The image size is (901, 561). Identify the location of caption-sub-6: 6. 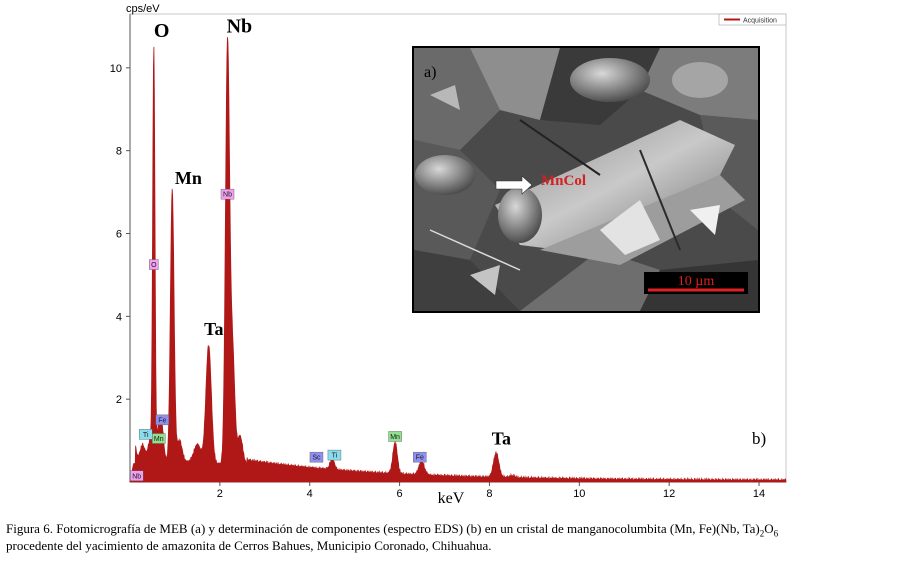
(776, 533).